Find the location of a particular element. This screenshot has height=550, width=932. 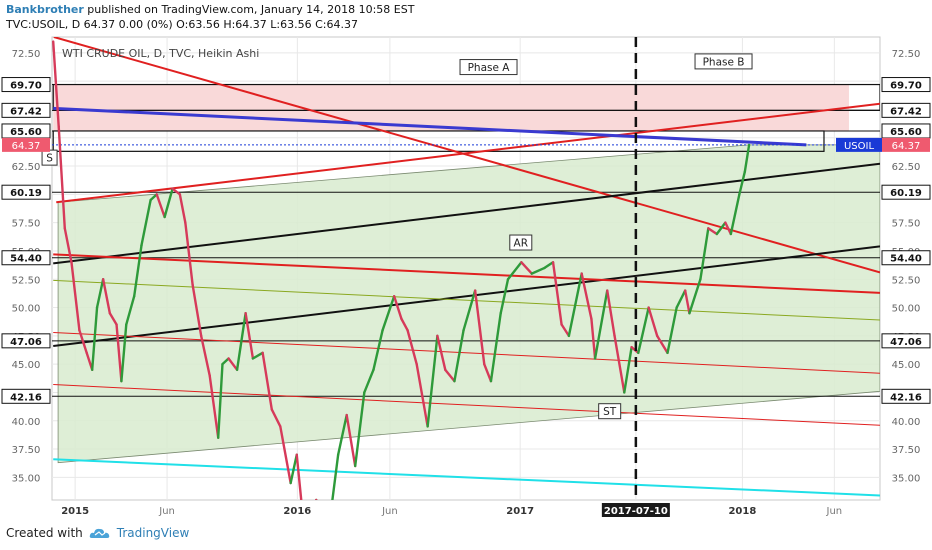

level-badge-left: 47.06 is located at coordinates (26, 341).